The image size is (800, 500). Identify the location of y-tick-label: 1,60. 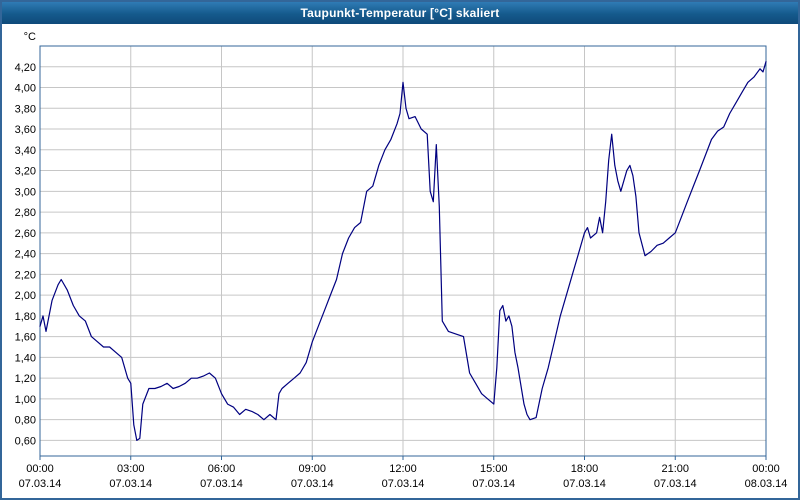
(25, 338).